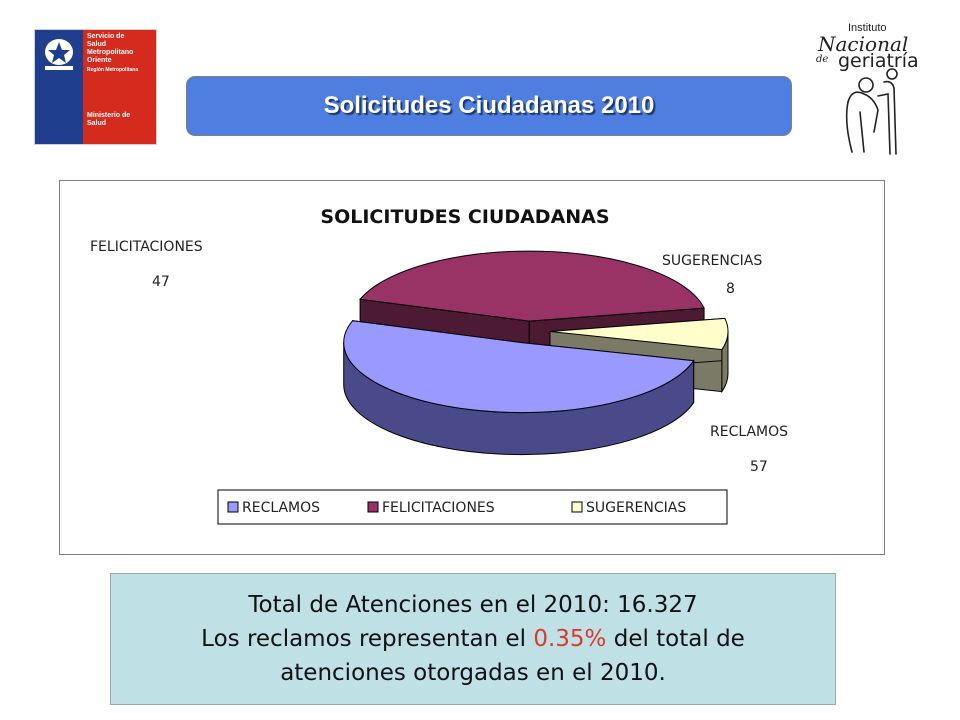 The width and height of the screenshot is (960, 720). I want to click on note-percentage: 0.35%, so click(570, 639).